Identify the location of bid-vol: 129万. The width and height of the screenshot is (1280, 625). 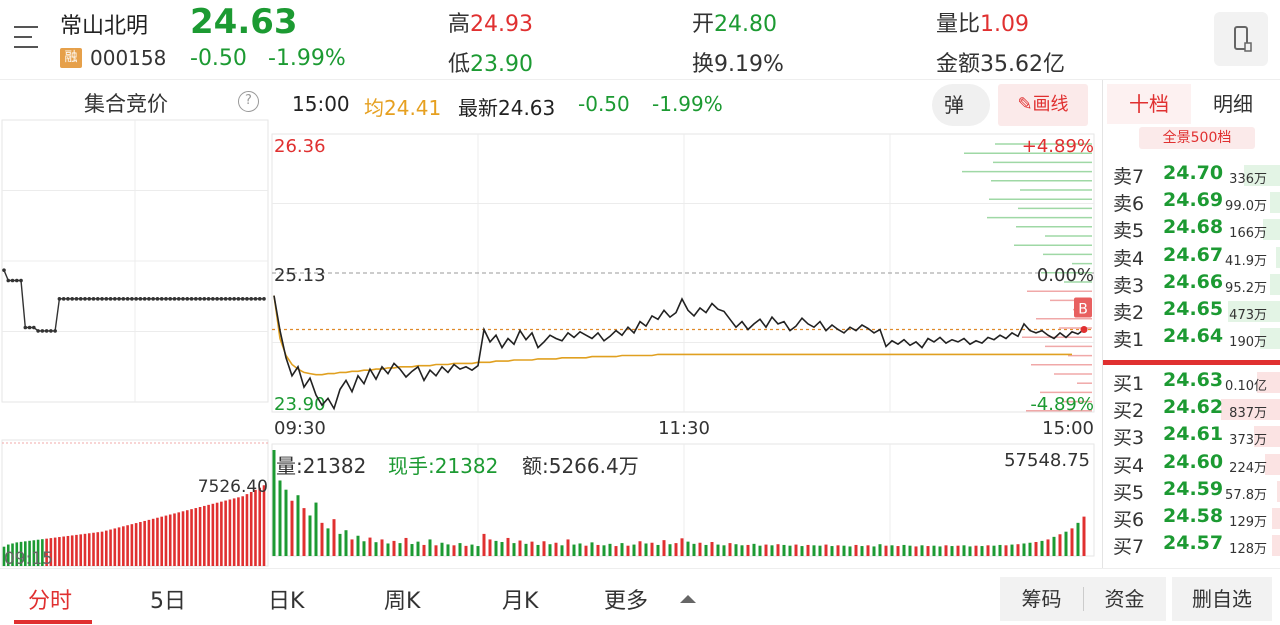
(1248, 522).